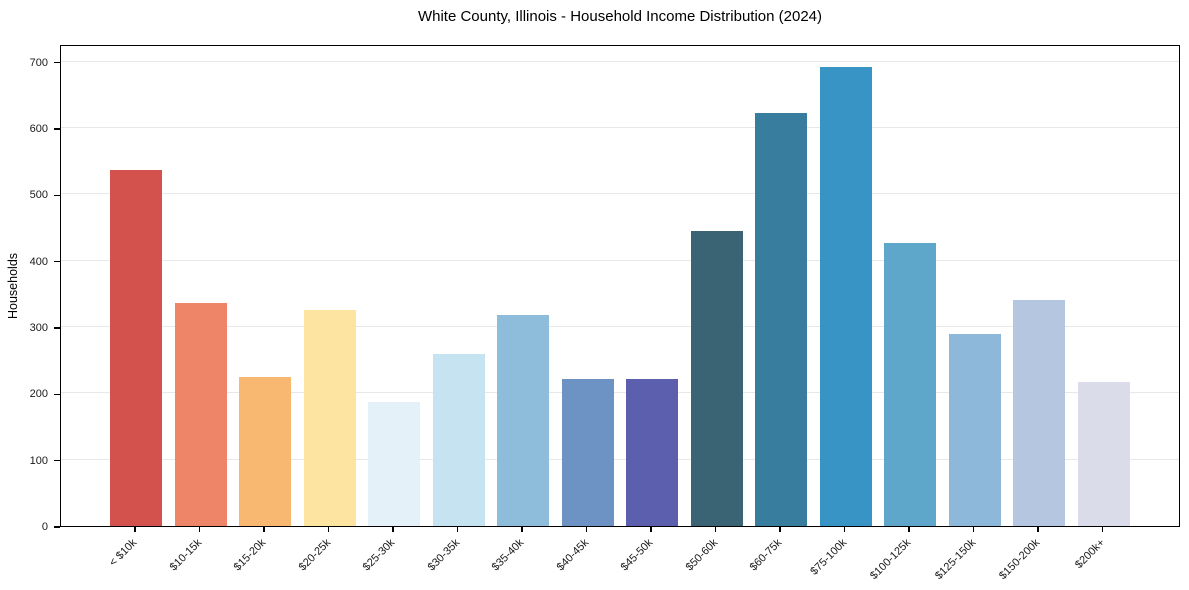 Image resolution: width=1189 pixels, height=590 pixels. Describe the element at coordinates (38, 460) in the screenshot. I see `y-tick-label: 100` at that location.